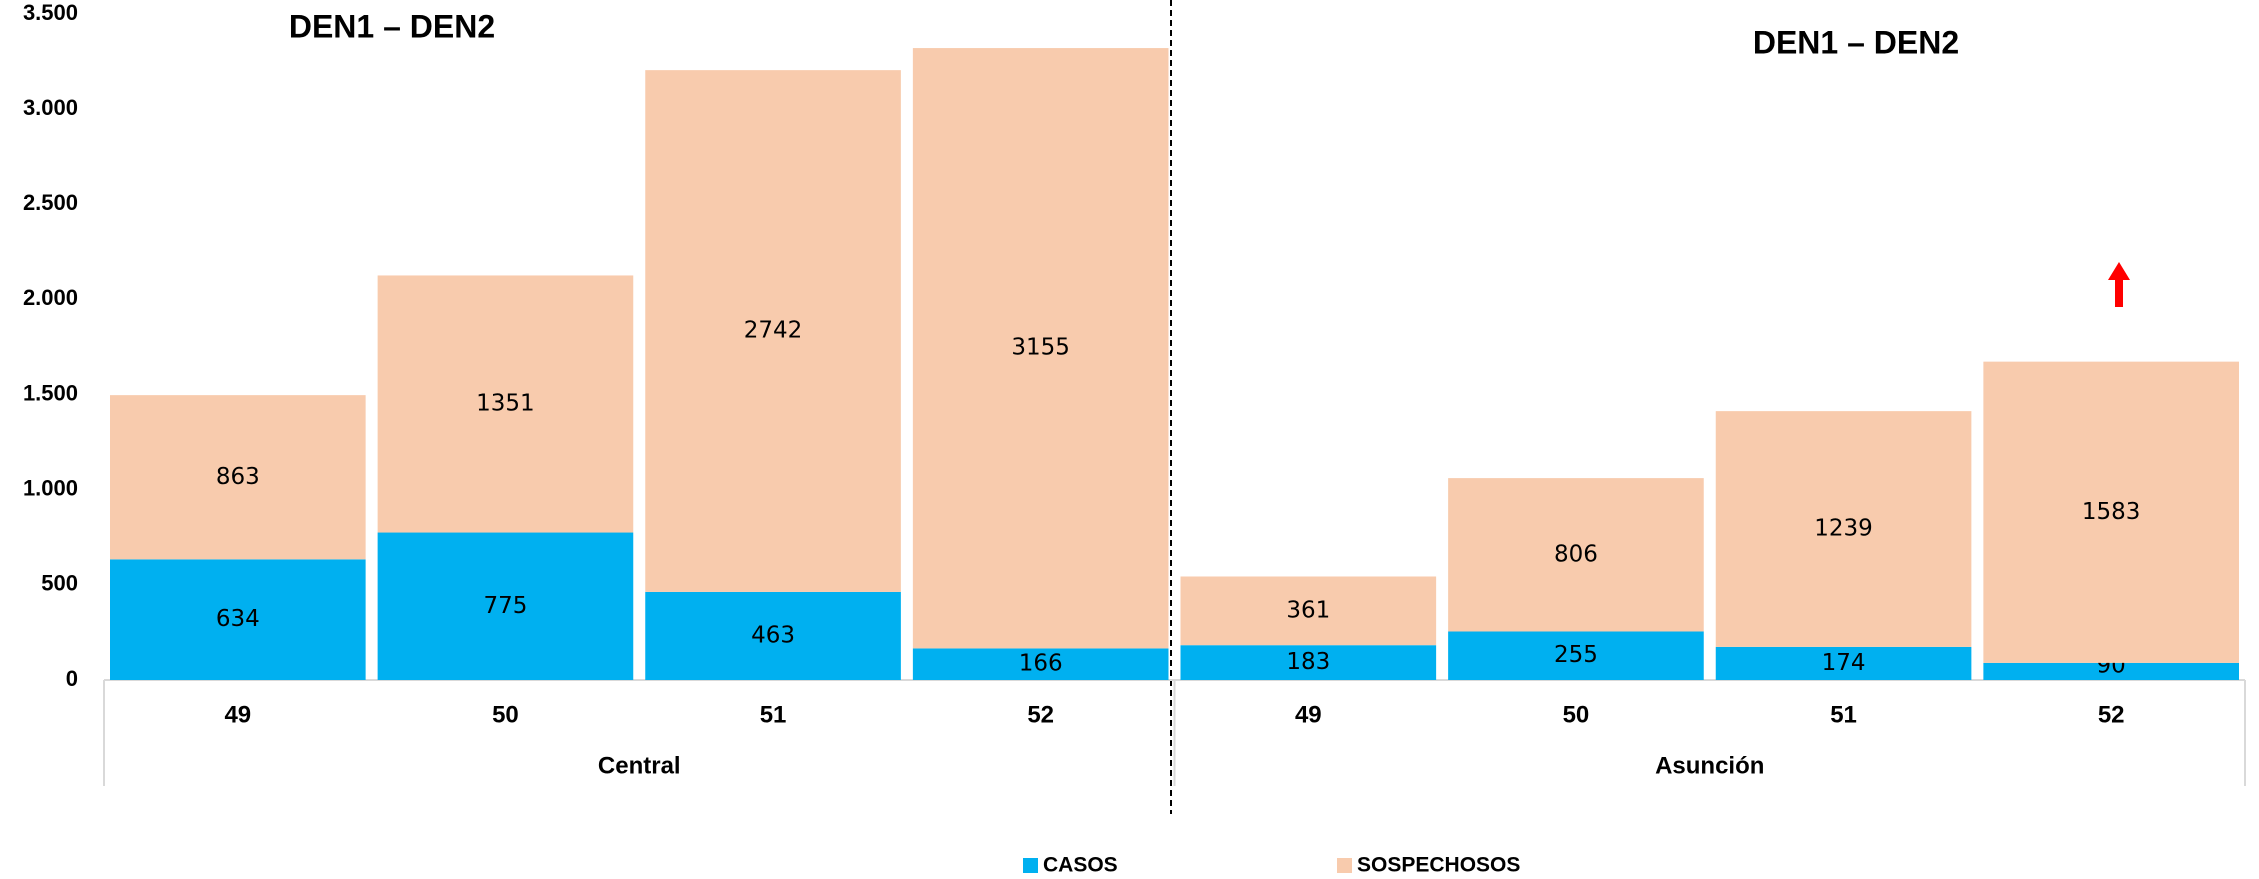 Image resolution: width=2259 pixels, height=879 pixels. I want to click on value-label: 775, so click(505, 606).